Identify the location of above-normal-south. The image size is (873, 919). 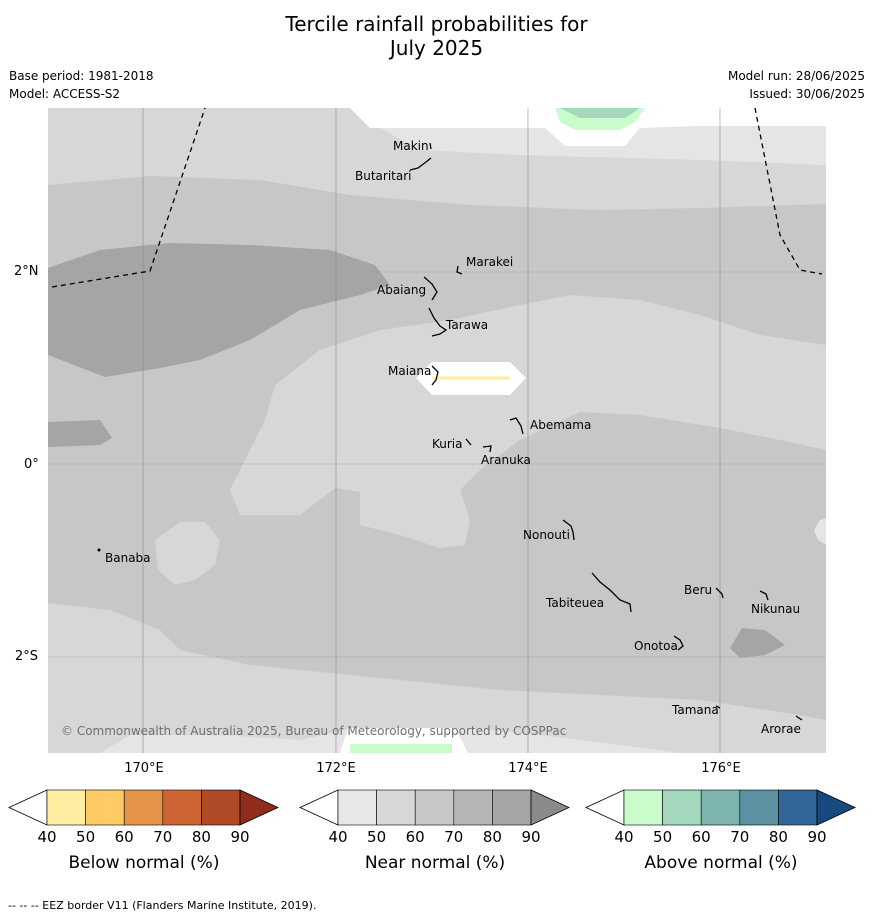
(401, 748).